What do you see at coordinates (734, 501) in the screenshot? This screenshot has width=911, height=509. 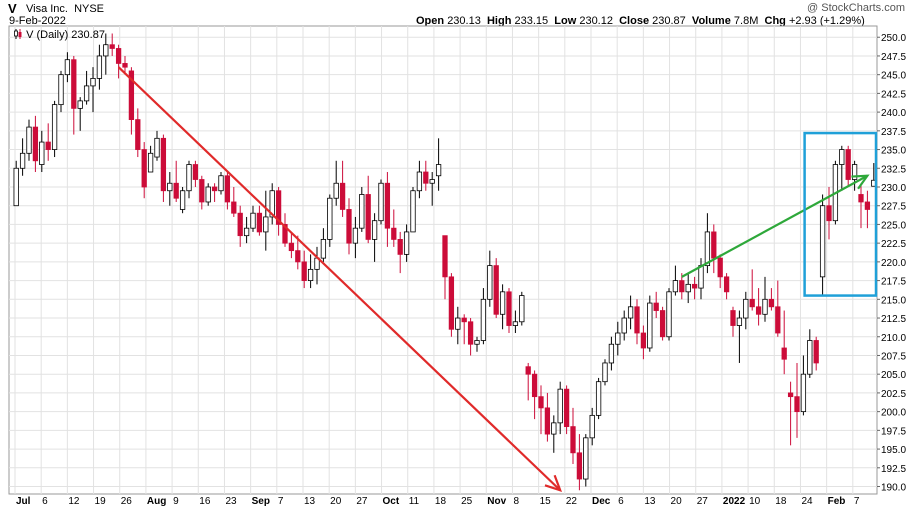 I see `x-tick-label: 2022` at bounding box center [734, 501].